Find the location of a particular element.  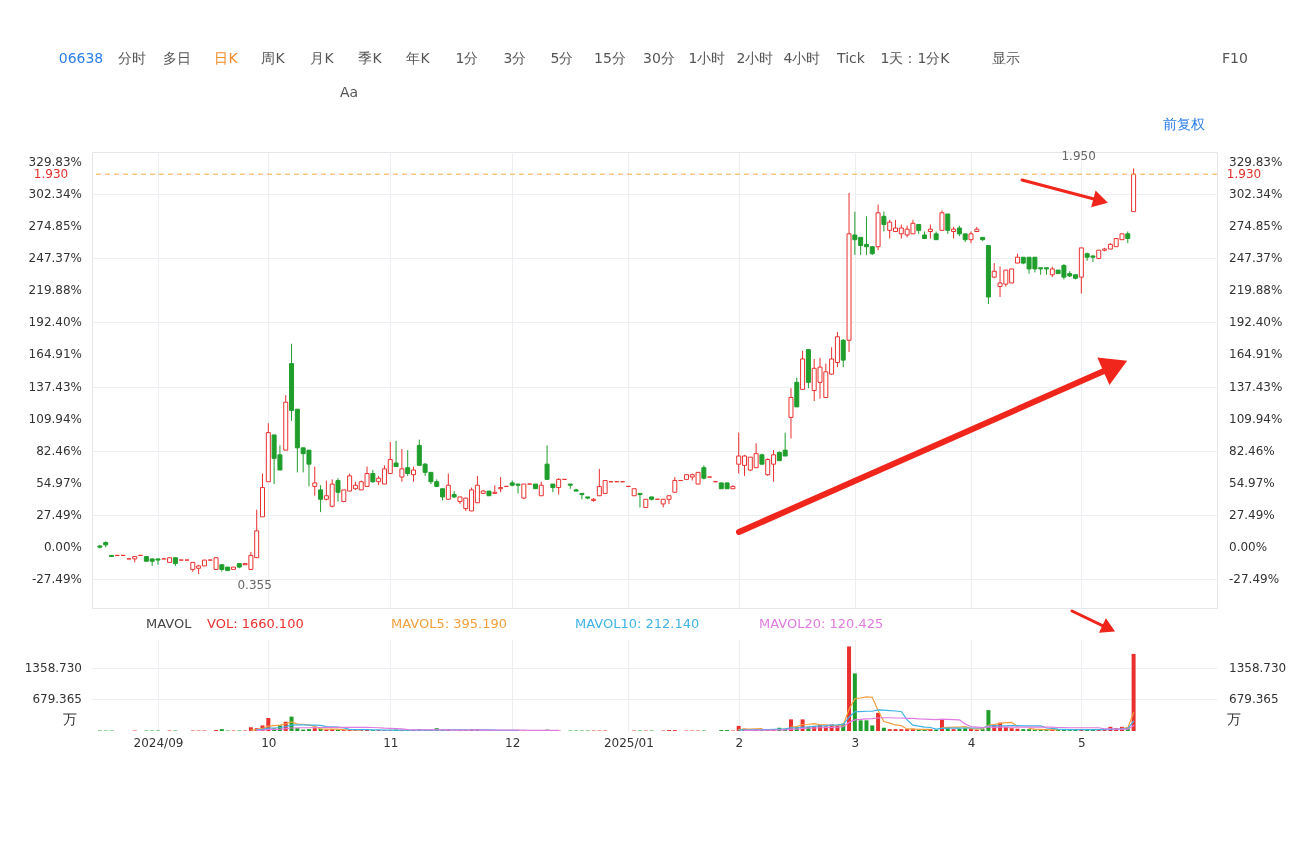

text: 多日 is located at coordinates (177, 58).